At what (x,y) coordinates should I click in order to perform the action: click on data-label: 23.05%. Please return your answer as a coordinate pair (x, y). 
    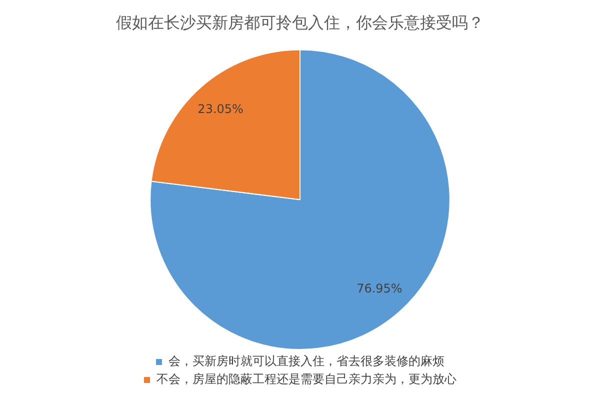
    Looking at the image, I should click on (221, 109).